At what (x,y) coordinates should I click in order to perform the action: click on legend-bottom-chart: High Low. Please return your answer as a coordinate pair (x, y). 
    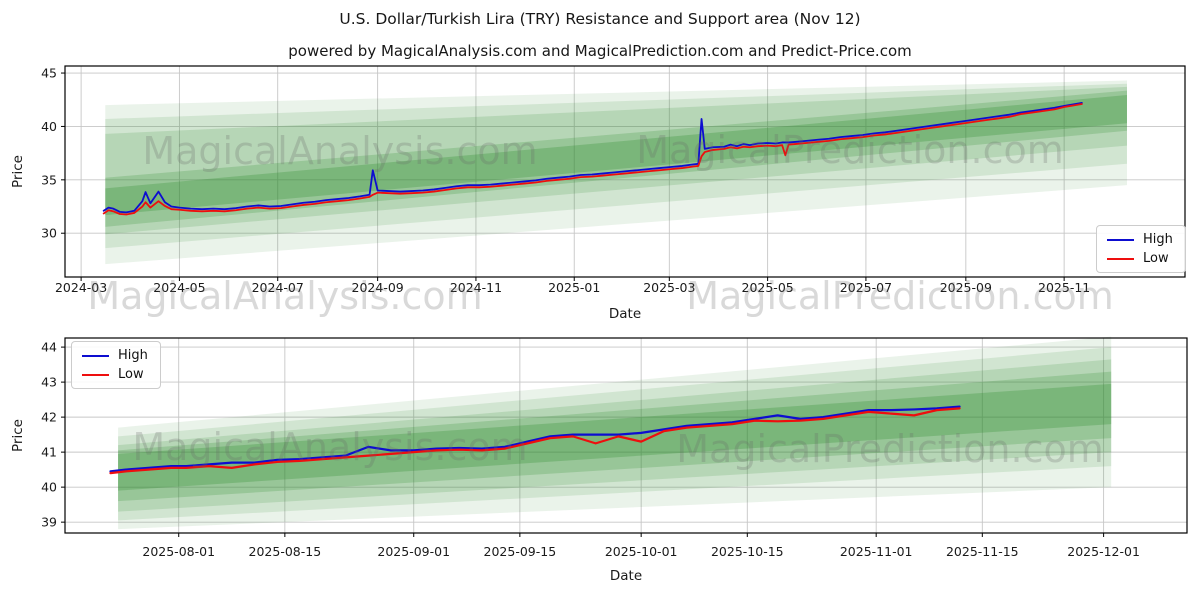
    Looking at the image, I should click on (116, 365).